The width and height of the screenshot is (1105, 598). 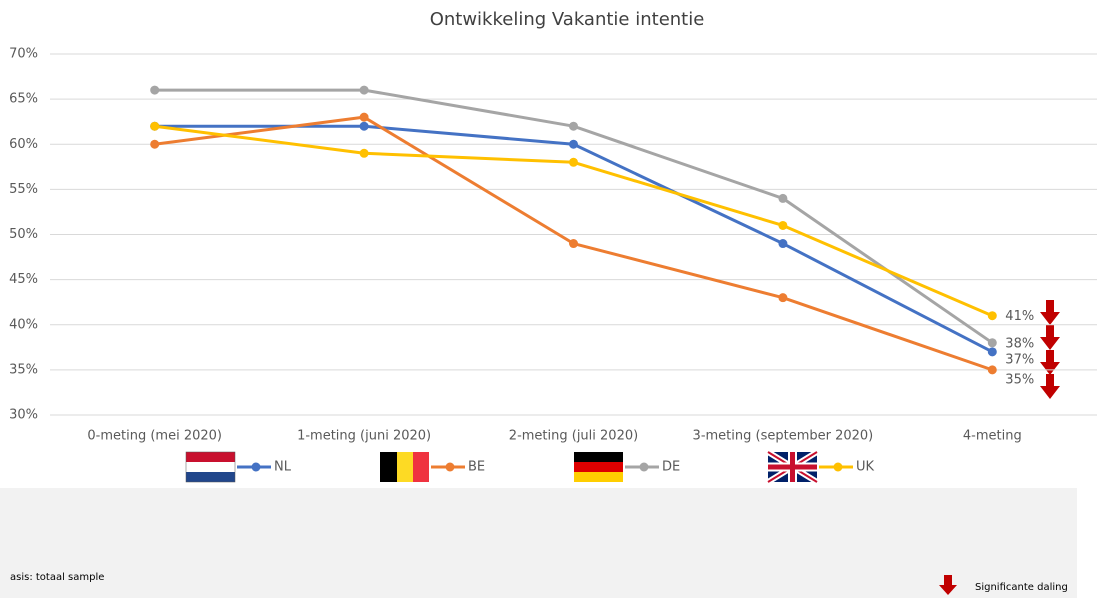 I want to click on y-tick-label: 30%, so click(x=23, y=415).